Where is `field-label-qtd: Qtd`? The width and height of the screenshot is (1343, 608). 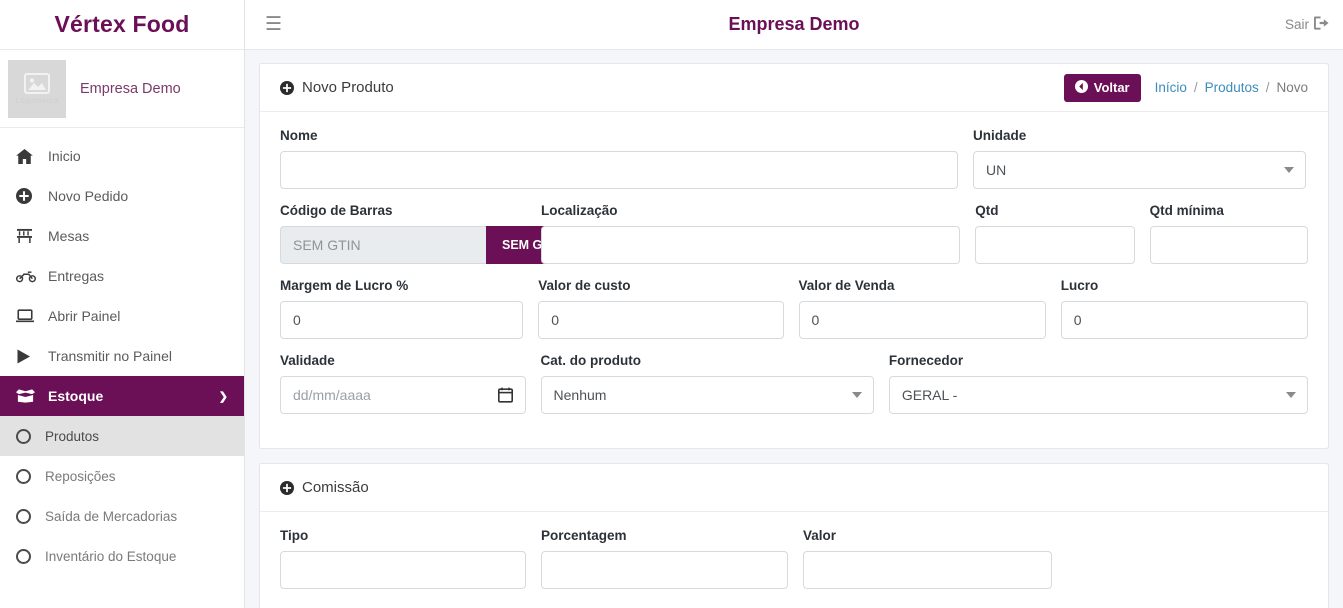
field-label-qtd: Qtd is located at coordinates (987, 210).